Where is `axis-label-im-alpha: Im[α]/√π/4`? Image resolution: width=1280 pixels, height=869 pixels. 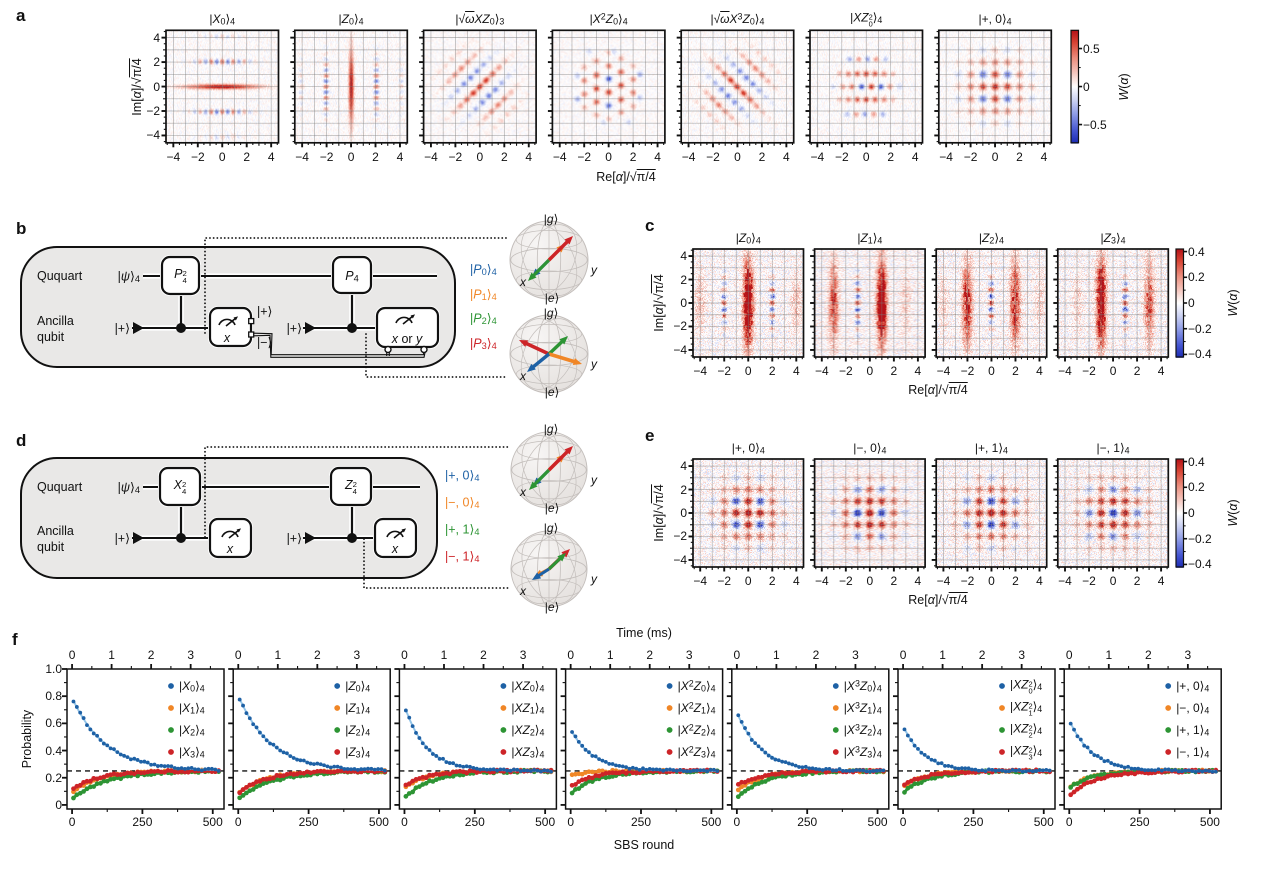
axis-label-im-alpha: Im[α]/√π/4 is located at coordinates (659, 303).